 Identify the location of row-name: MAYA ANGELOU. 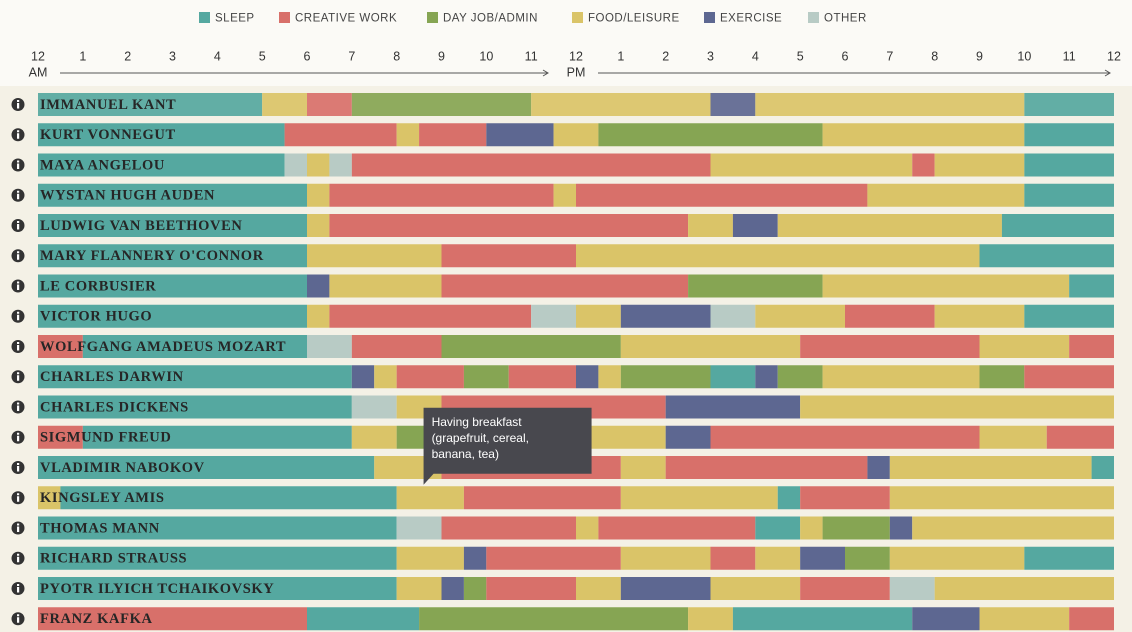
(102, 165).